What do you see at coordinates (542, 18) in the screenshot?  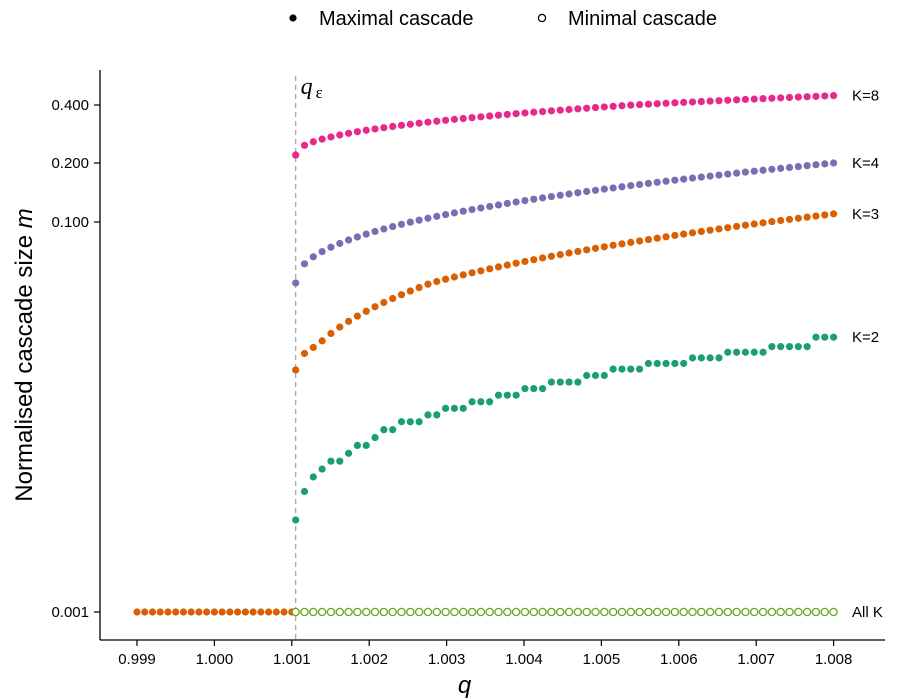 I see `legend-marker-open` at bounding box center [542, 18].